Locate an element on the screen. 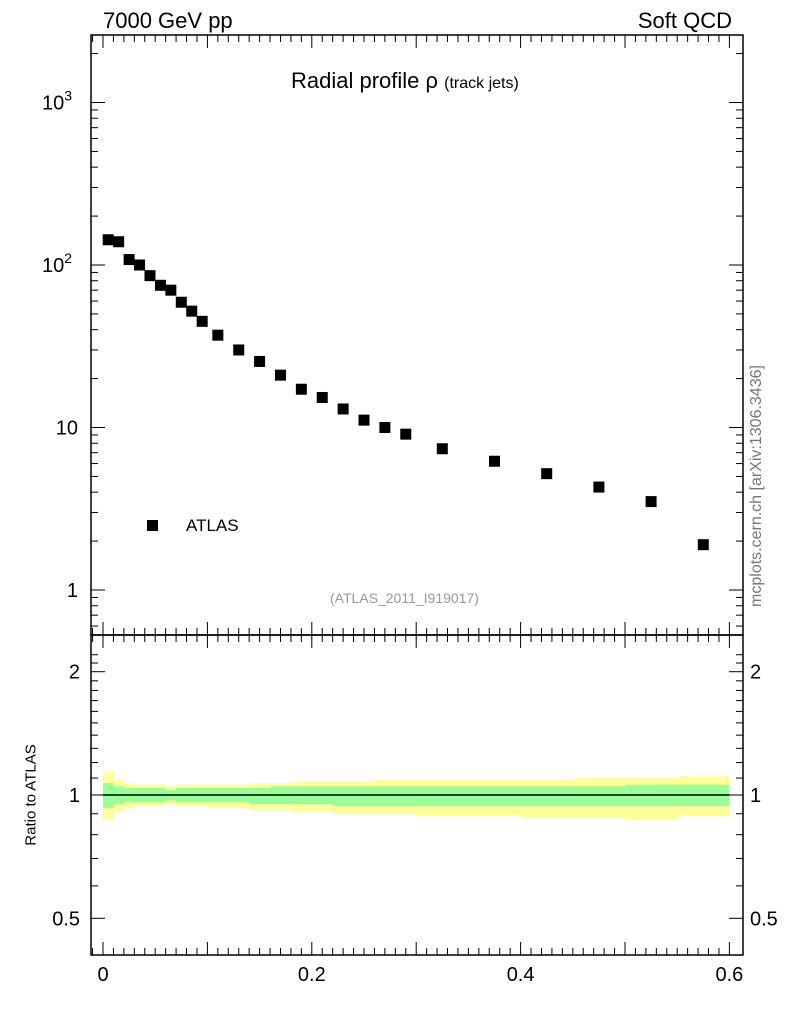 This screenshot has width=786, height=1024. ratio-y-tick-label-left: 2 is located at coordinates (74, 673).